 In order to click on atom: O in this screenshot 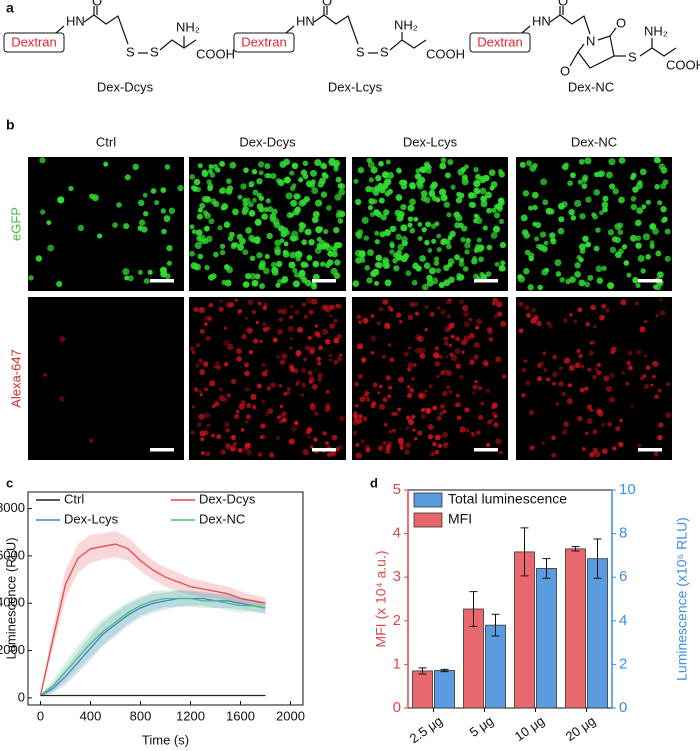, I will do `click(621, 22)`.